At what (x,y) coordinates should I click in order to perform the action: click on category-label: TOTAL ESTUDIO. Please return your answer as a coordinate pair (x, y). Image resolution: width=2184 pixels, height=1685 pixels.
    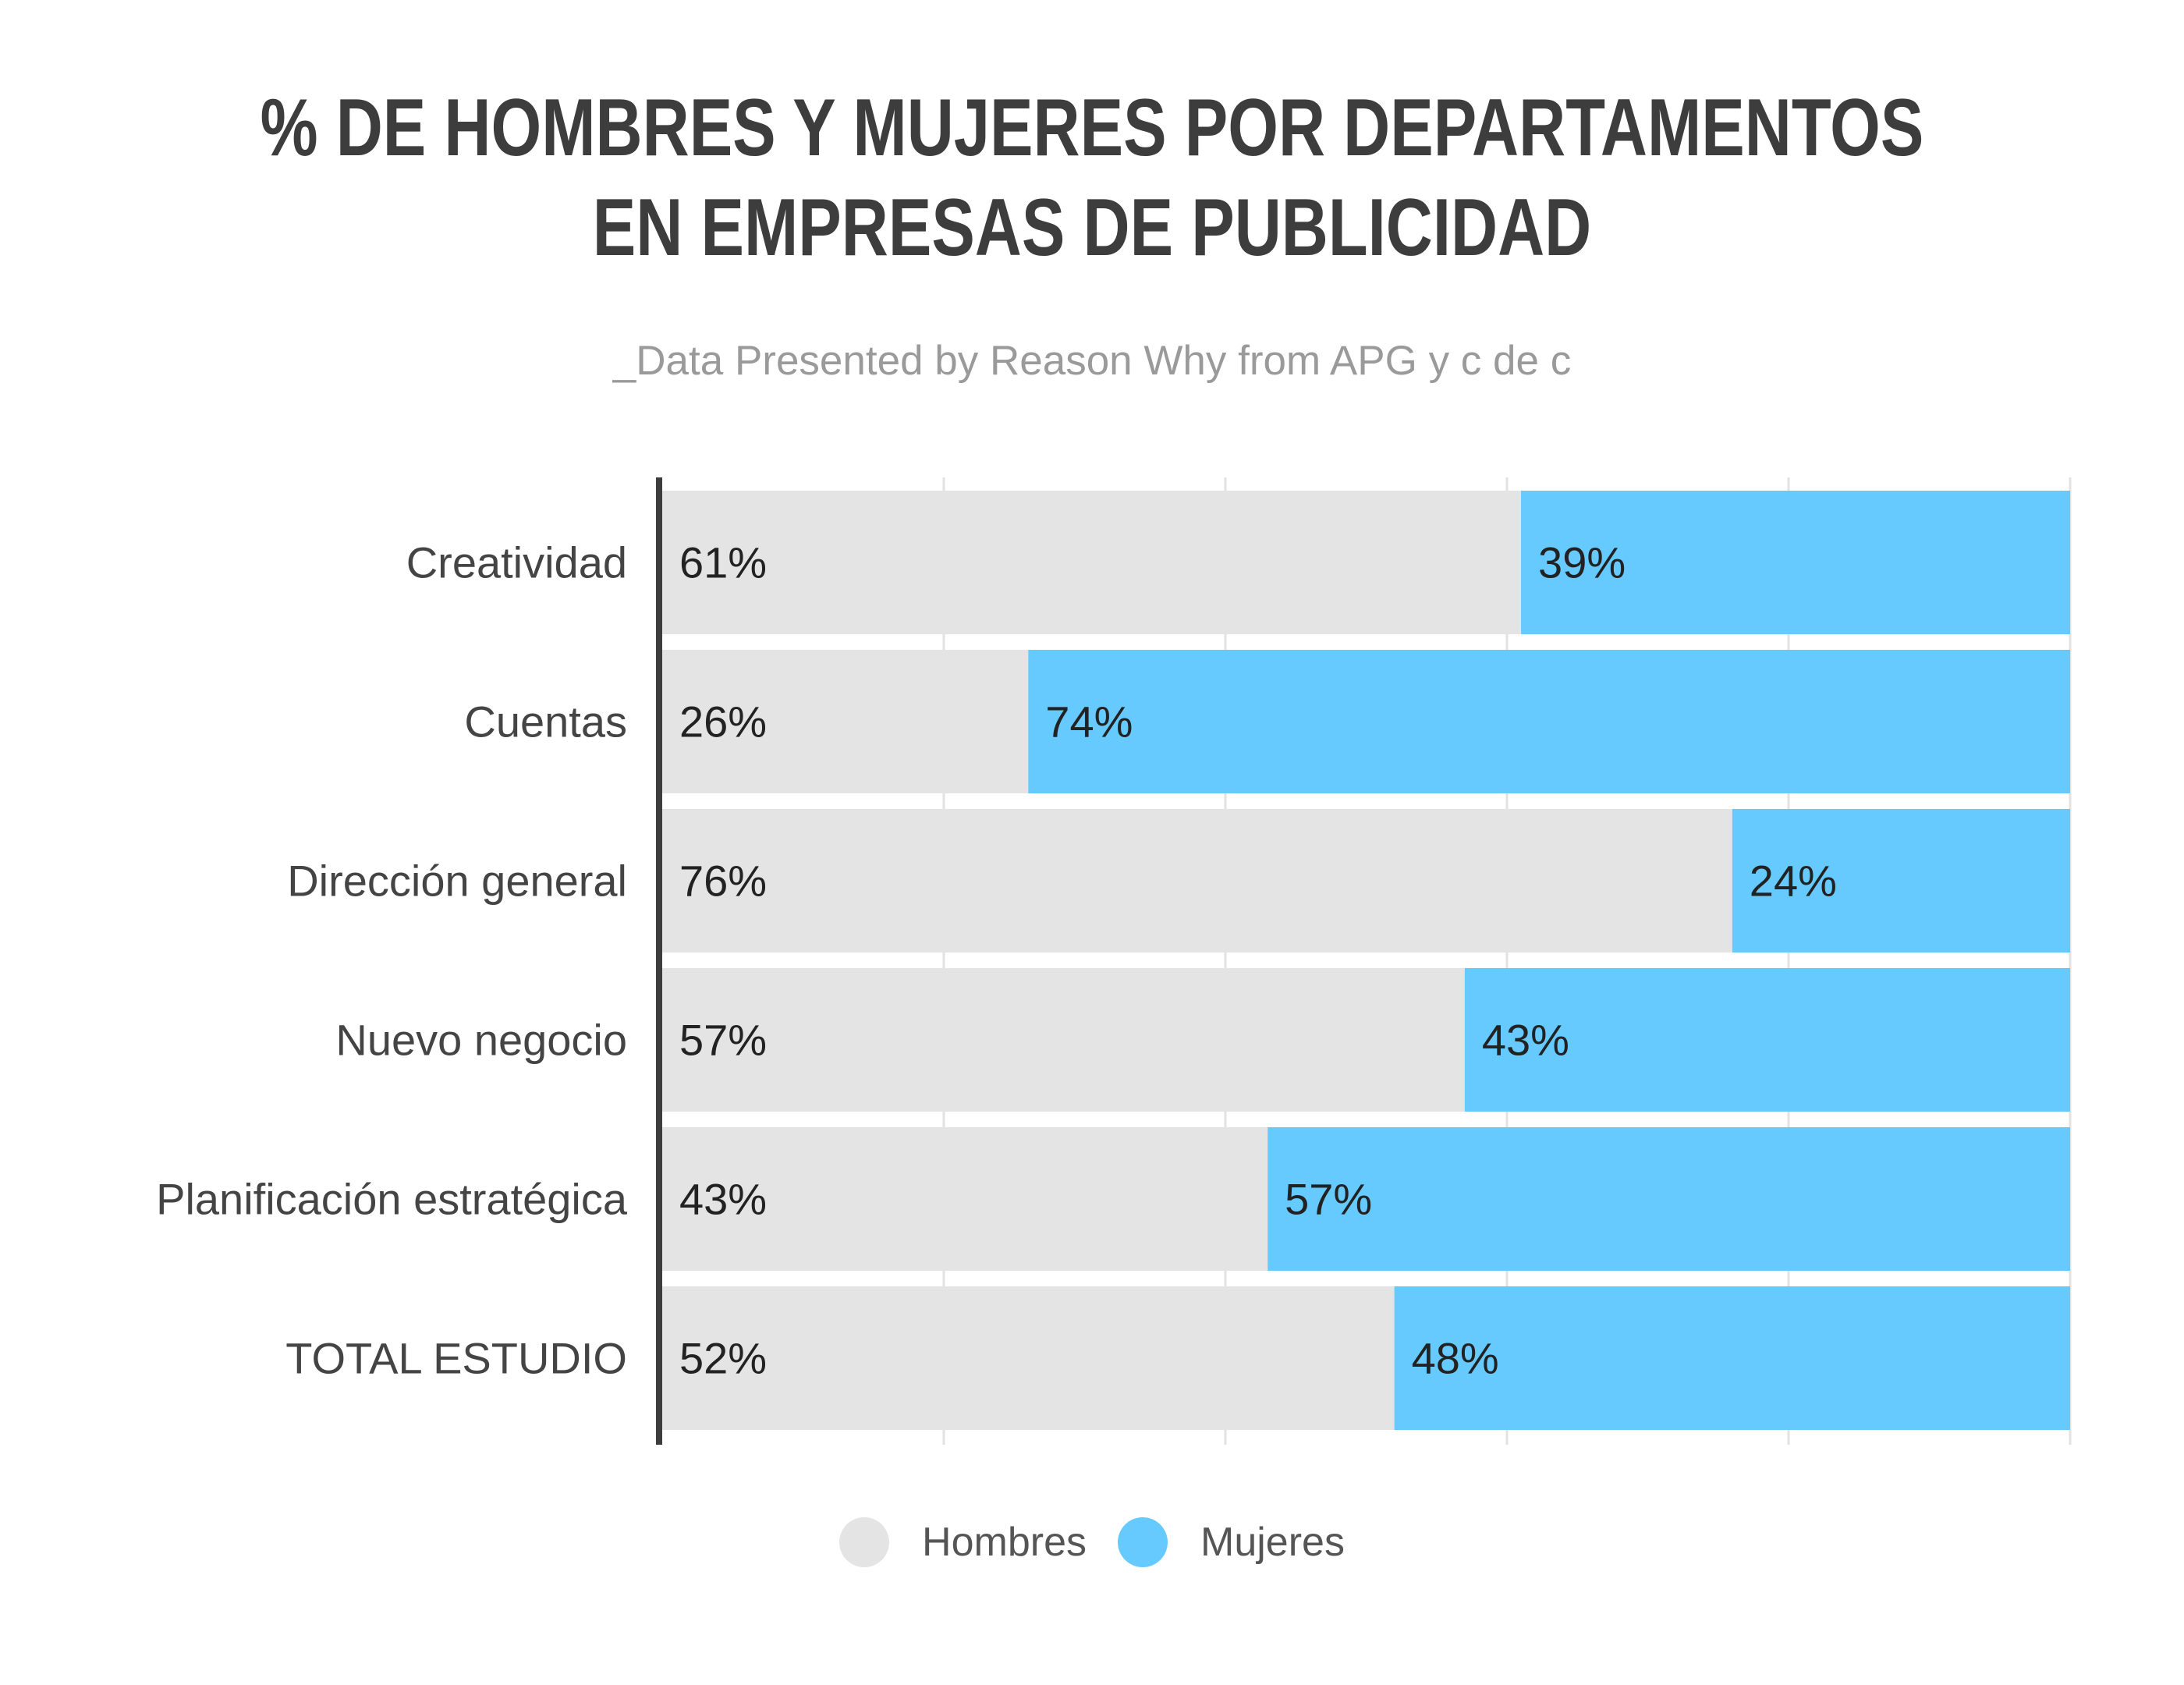
    Looking at the image, I should click on (456, 1358).